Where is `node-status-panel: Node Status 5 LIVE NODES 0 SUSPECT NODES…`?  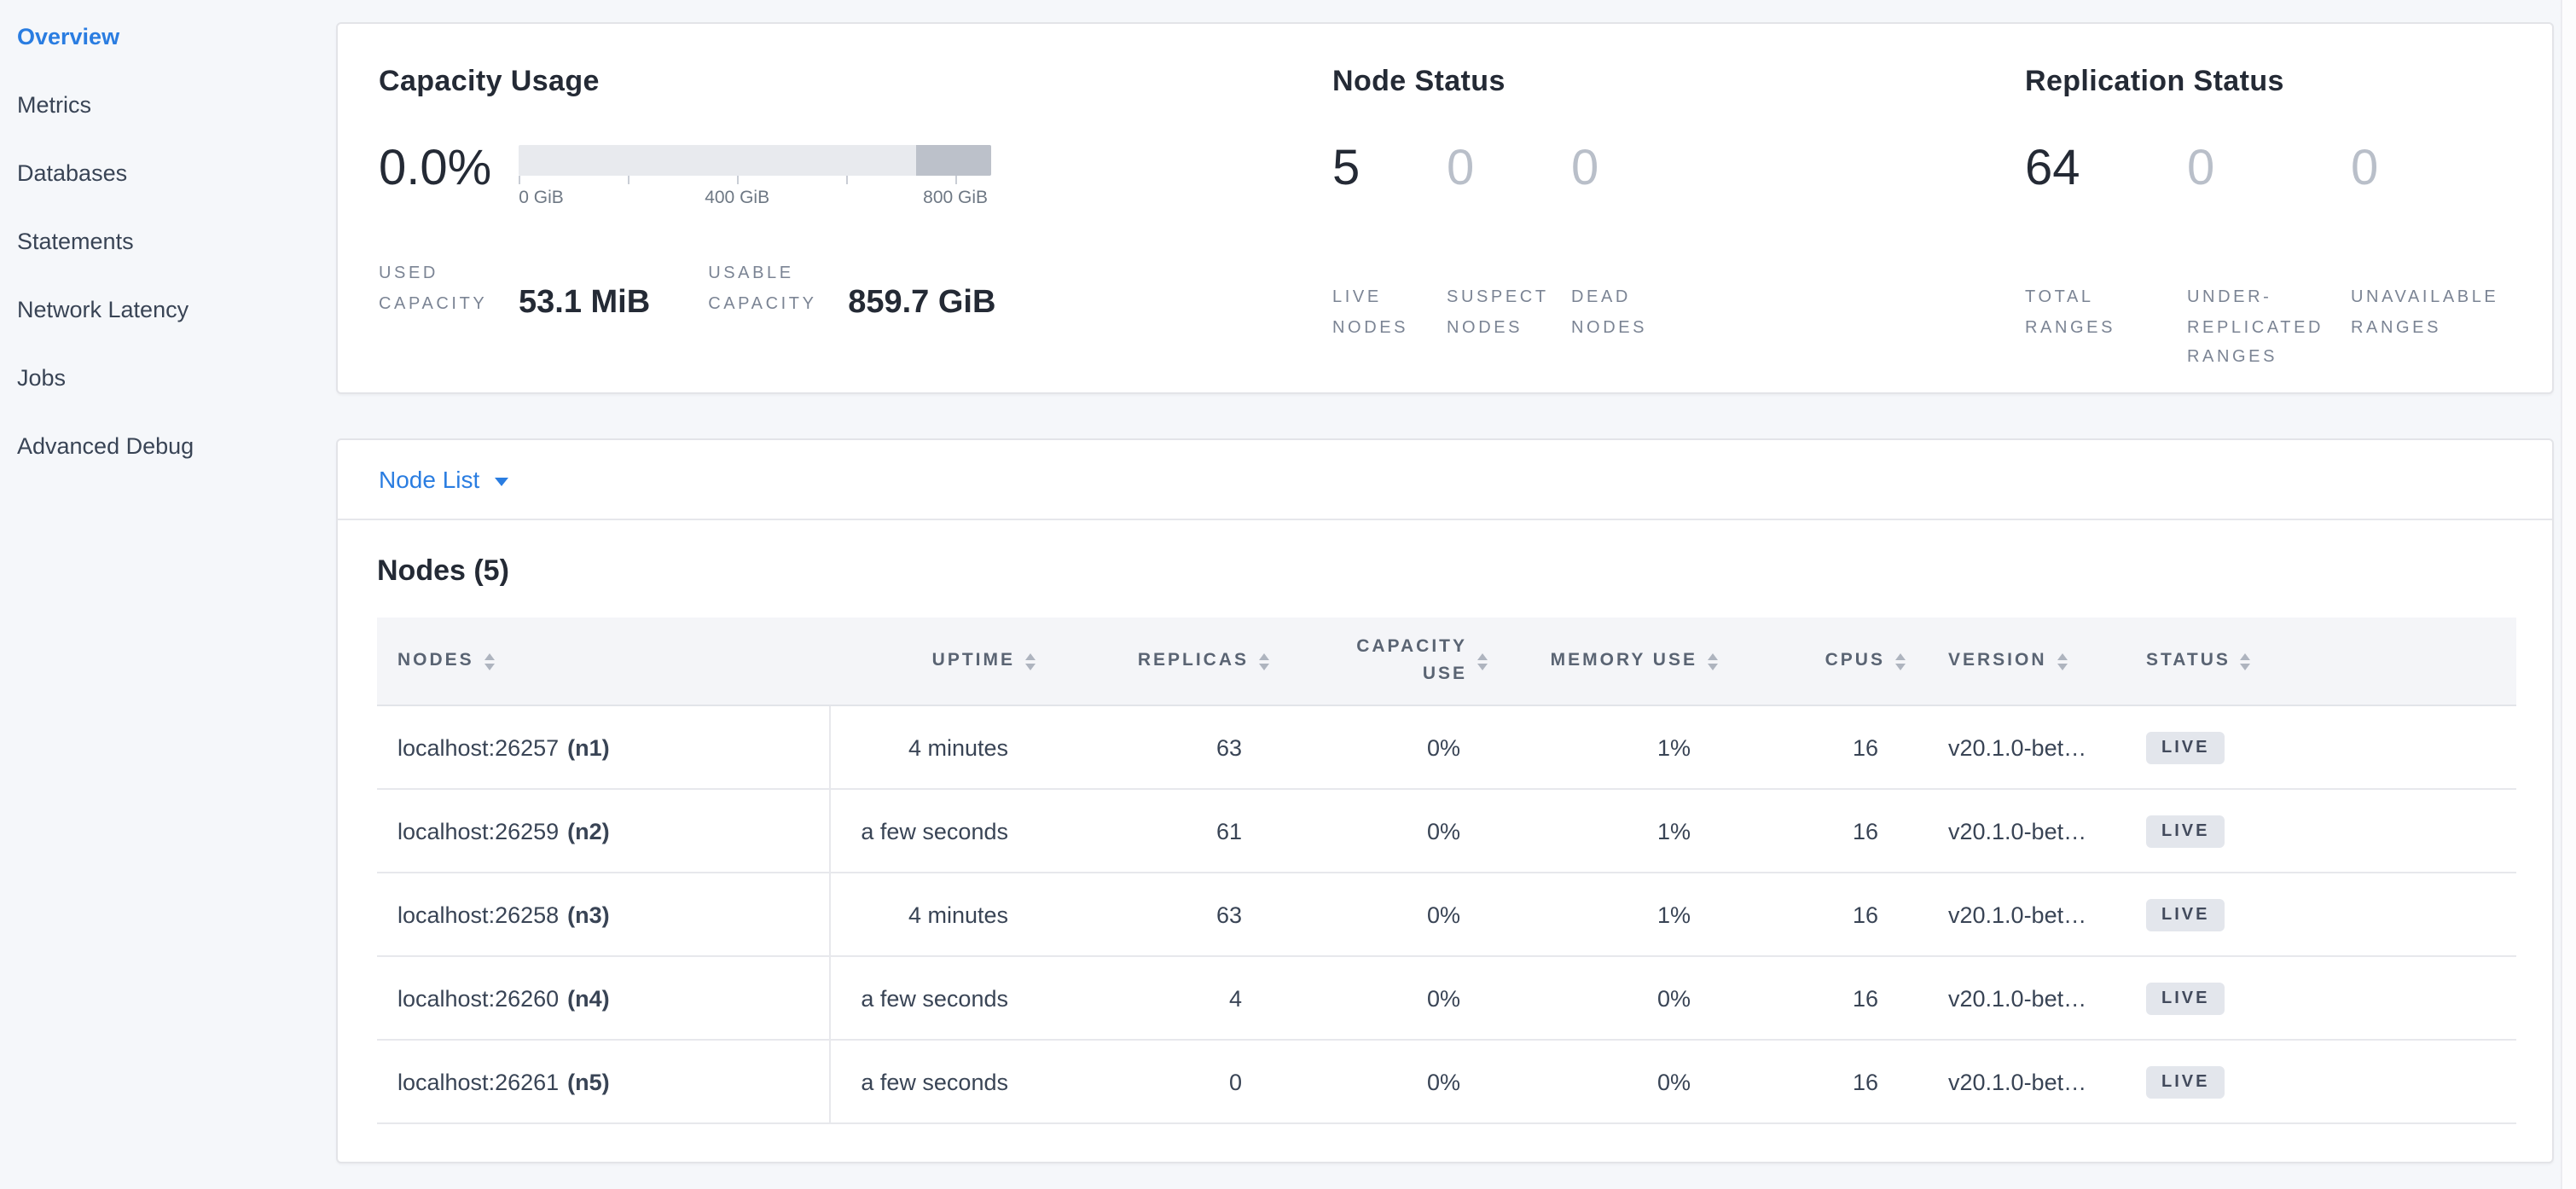 node-status-panel: Node Status 5 LIVE NODES 0 SUSPECT NODES… is located at coordinates (1678, 208).